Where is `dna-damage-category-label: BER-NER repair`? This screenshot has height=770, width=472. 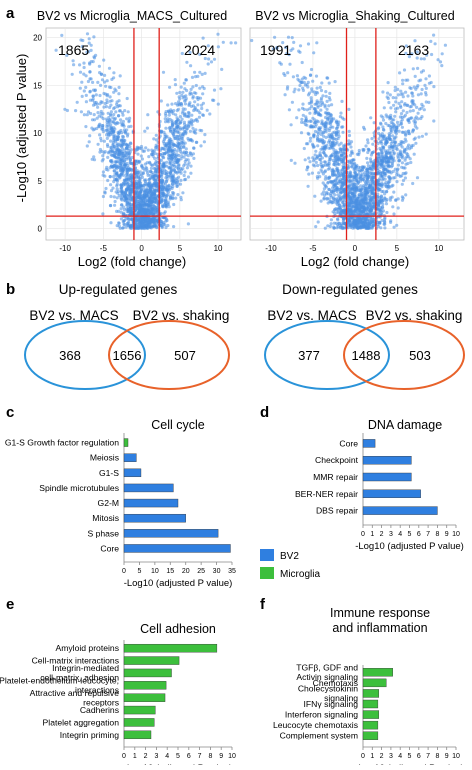 dna-damage-category-label: BER-NER repair is located at coordinates (326, 494).